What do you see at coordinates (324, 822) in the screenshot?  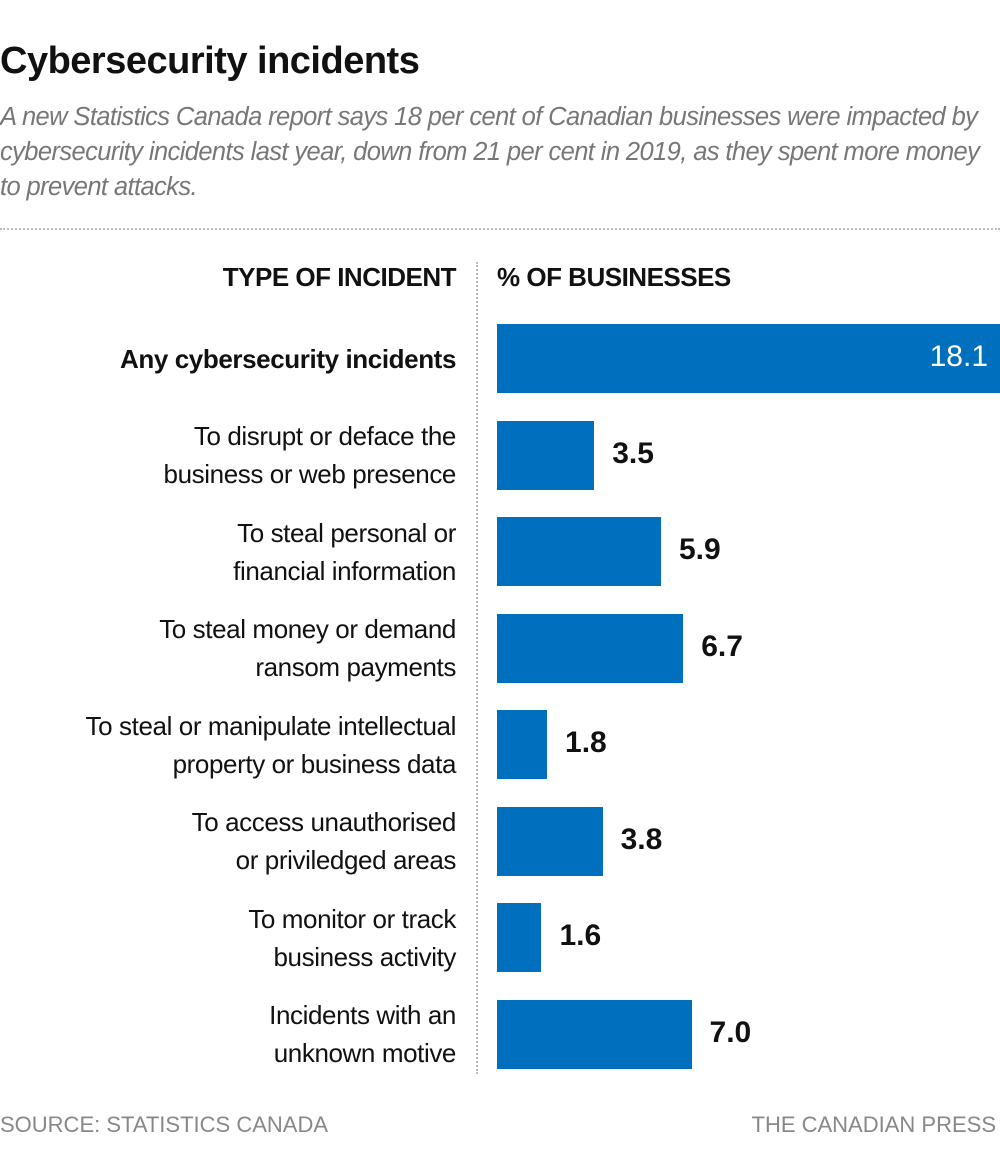 I see `category-label-line: To access unauthorised` at bounding box center [324, 822].